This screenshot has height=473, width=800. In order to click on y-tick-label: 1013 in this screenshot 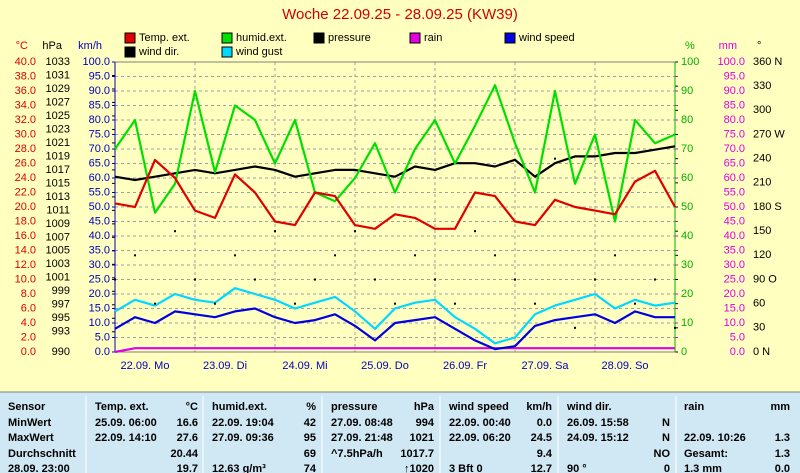, I will do `click(58, 197)`.